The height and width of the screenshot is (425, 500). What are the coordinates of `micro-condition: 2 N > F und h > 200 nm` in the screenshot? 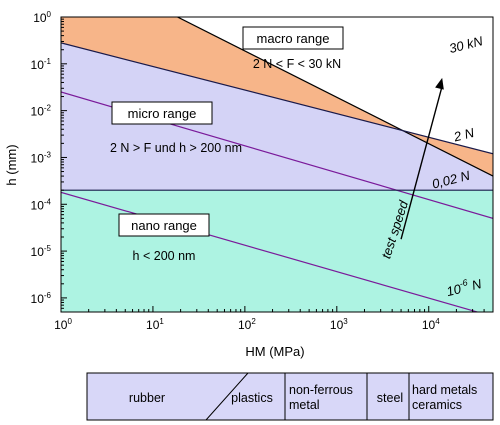 It's located at (176, 148).